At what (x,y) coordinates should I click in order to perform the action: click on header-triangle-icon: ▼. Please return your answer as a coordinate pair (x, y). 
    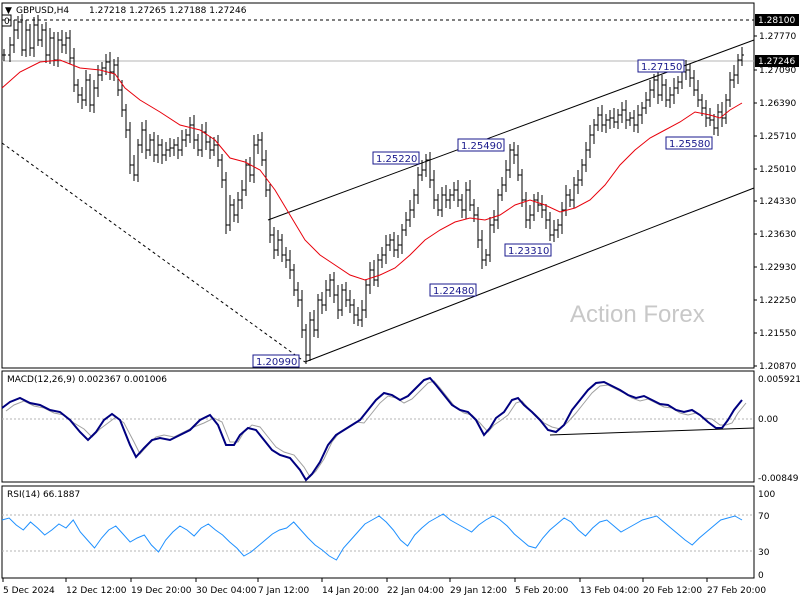
    Looking at the image, I should click on (8, 11).